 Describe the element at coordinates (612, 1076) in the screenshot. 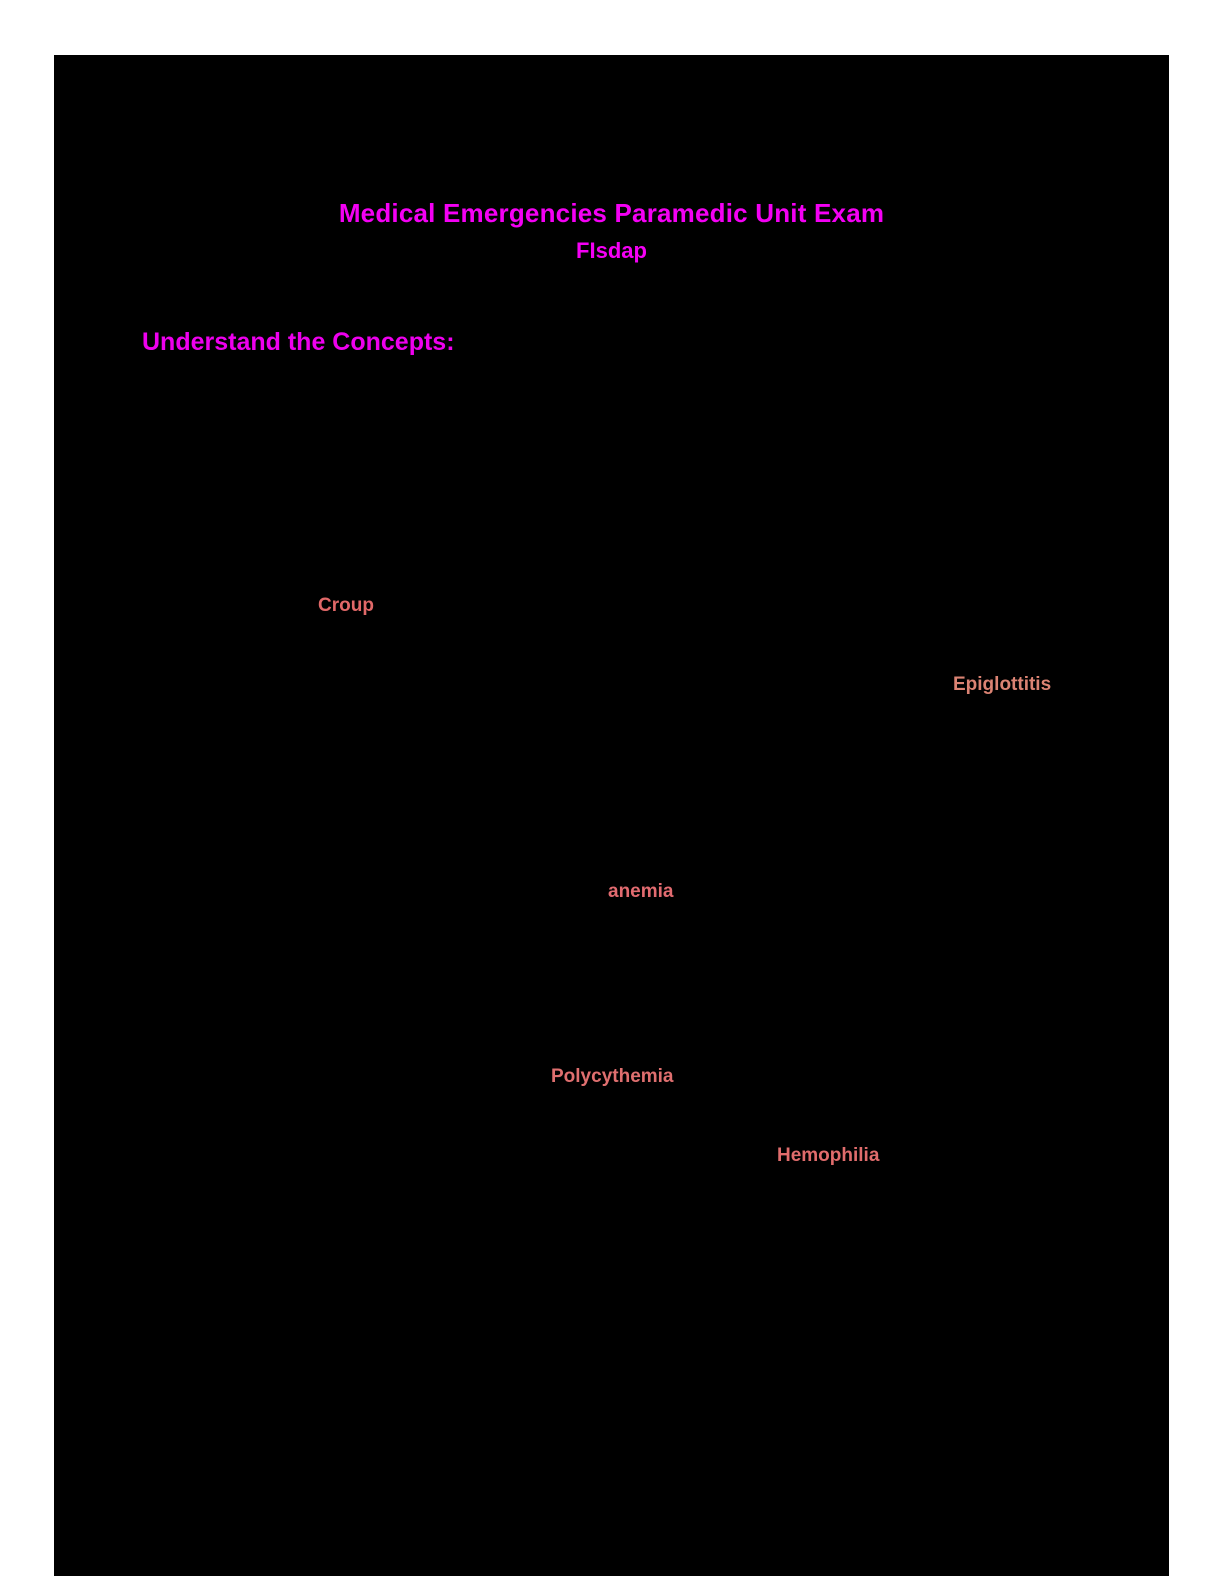

I see `term-polycythemia: Polycythemia` at that location.